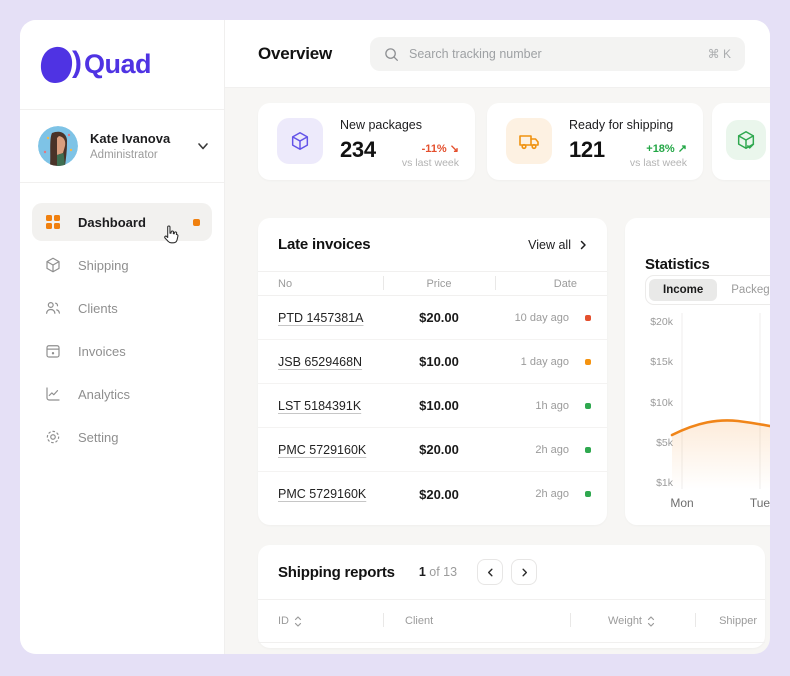 The height and width of the screenshot is (676, 790). What do you see at coordinates (552, 405) in the screenshot?
I see `invoice-date: 1h ago` at bounding box center [552, 405].